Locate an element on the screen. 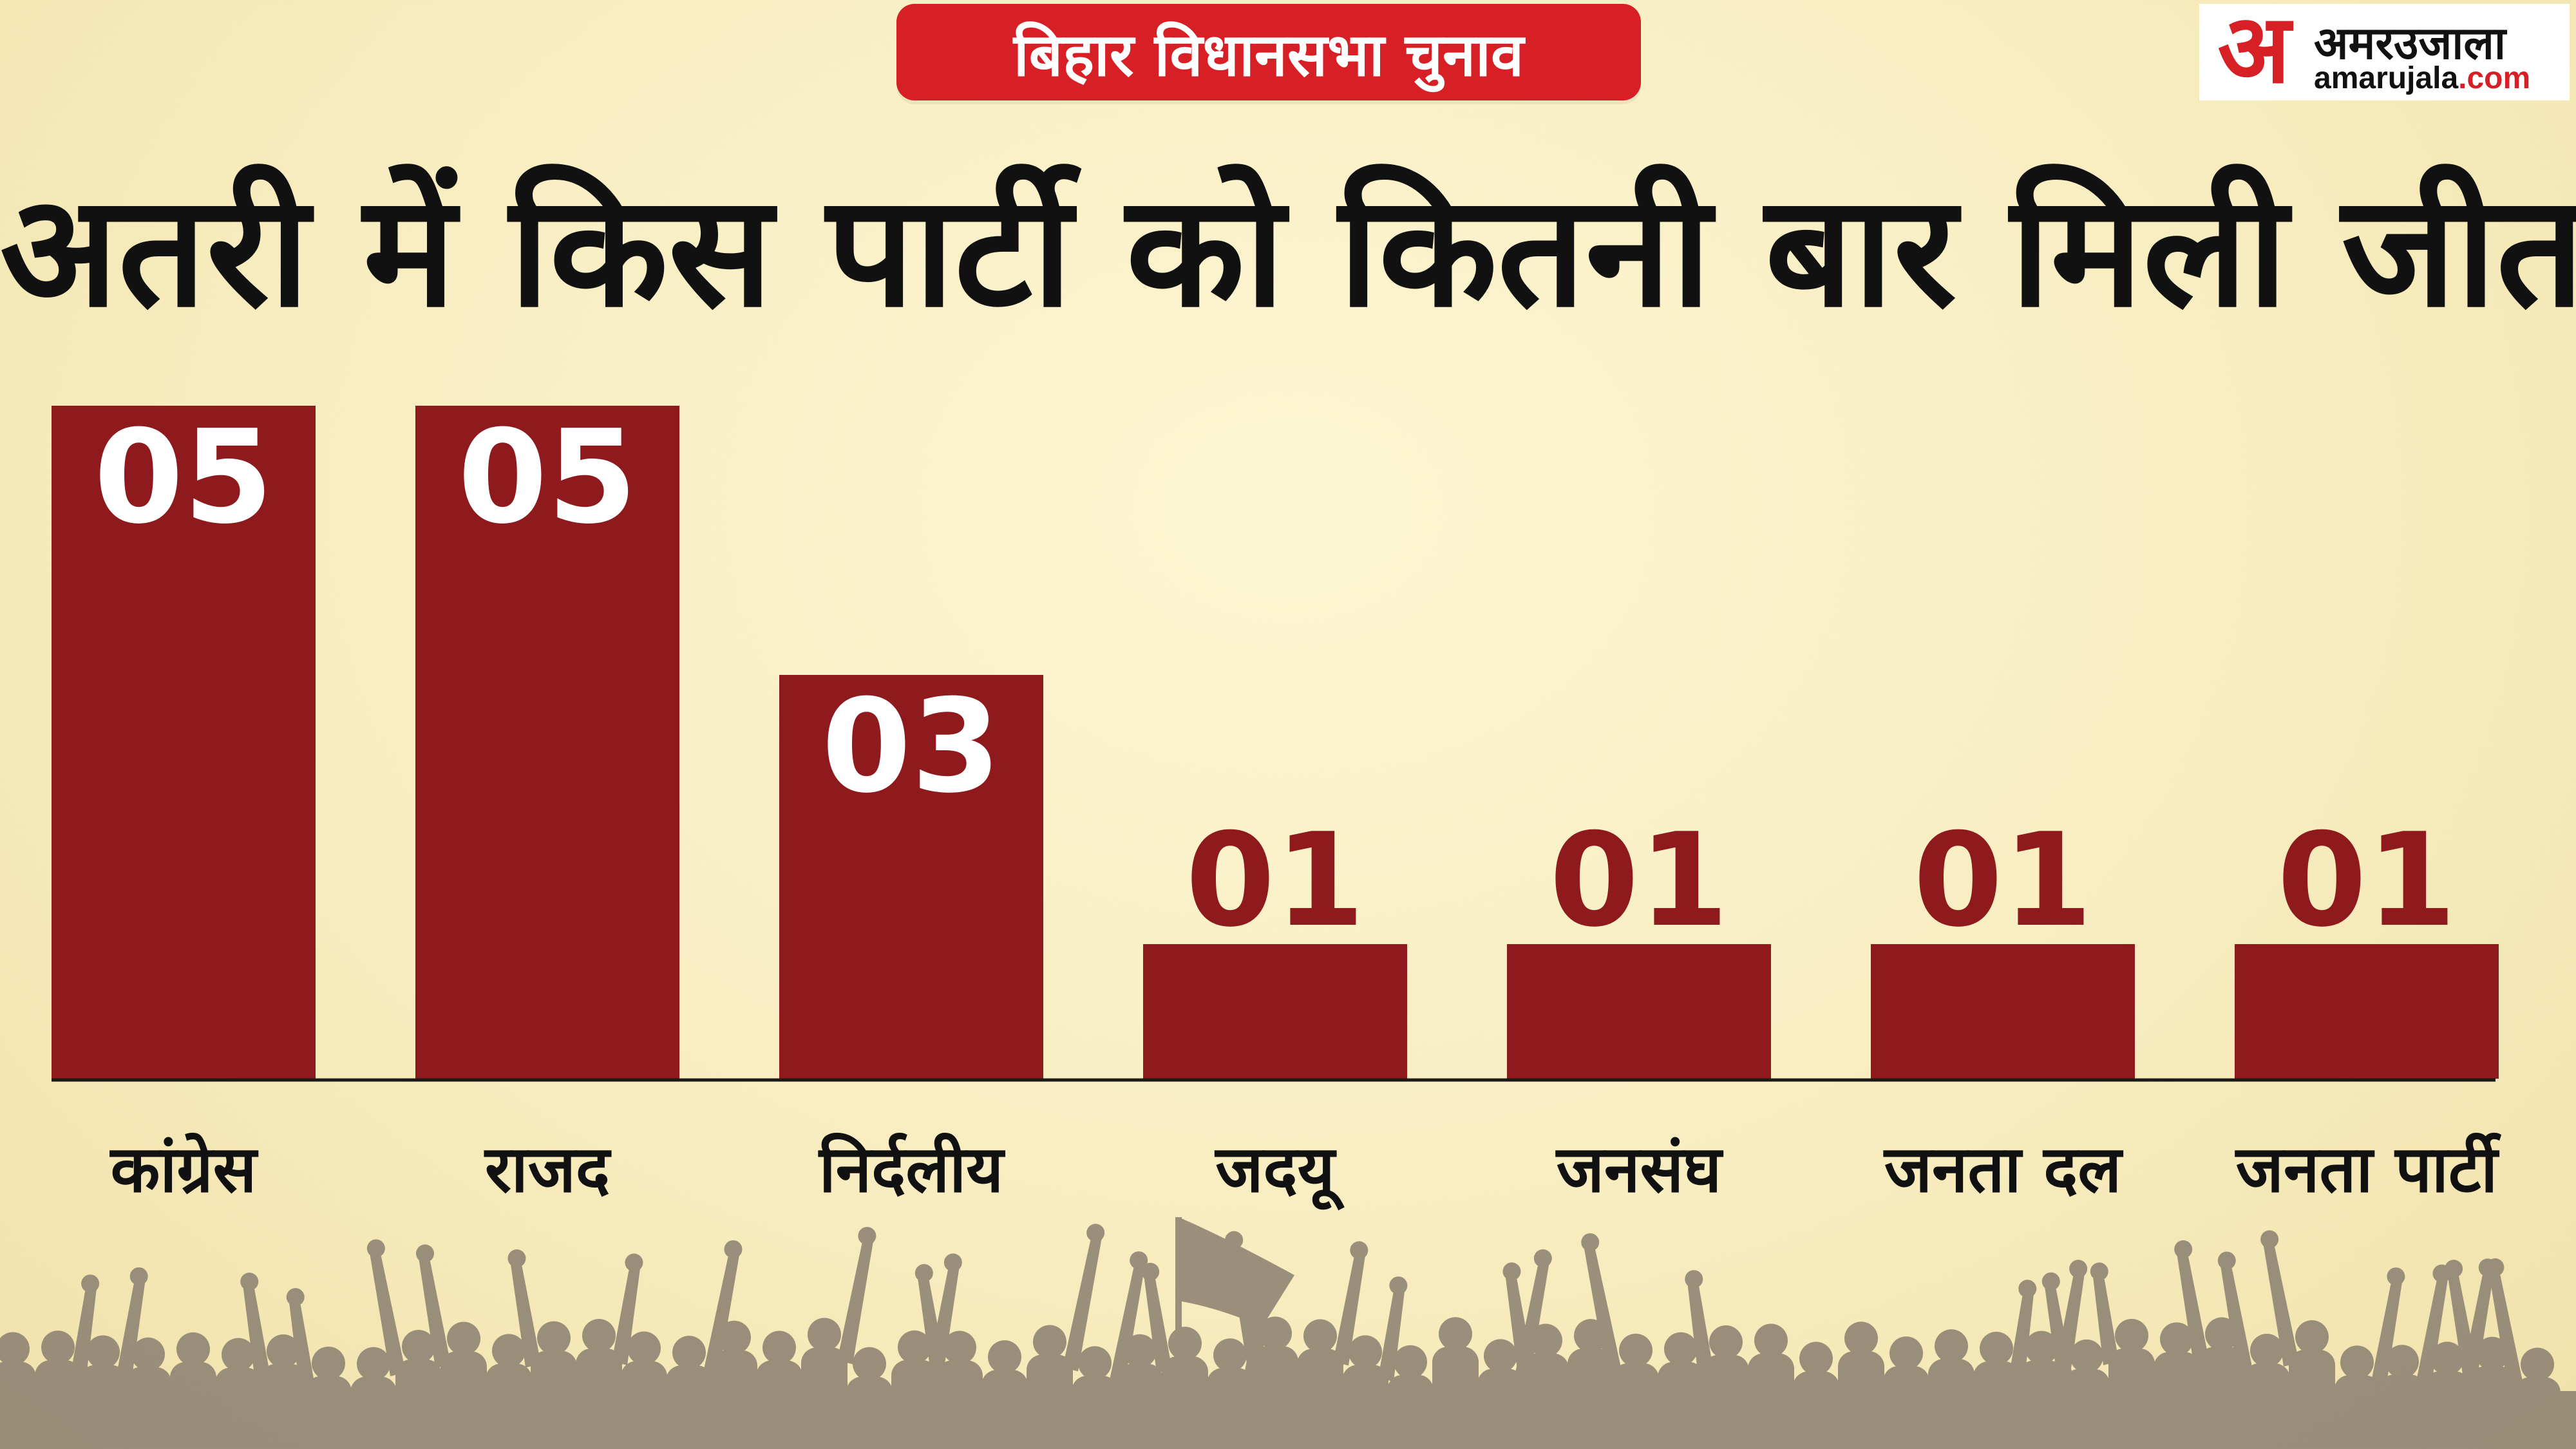 This screenshot has height=1449, width=2576. value-label-3: 01 is located at coordinates (1275, 881).